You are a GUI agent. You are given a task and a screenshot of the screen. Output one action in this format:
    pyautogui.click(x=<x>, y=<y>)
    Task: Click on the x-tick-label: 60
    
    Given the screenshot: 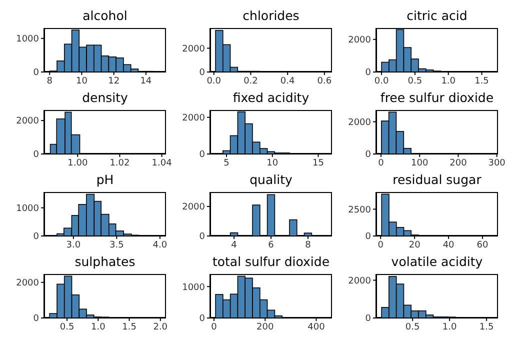 What is the action you would take?
    pyautogui.click(x=482, y=245)
    